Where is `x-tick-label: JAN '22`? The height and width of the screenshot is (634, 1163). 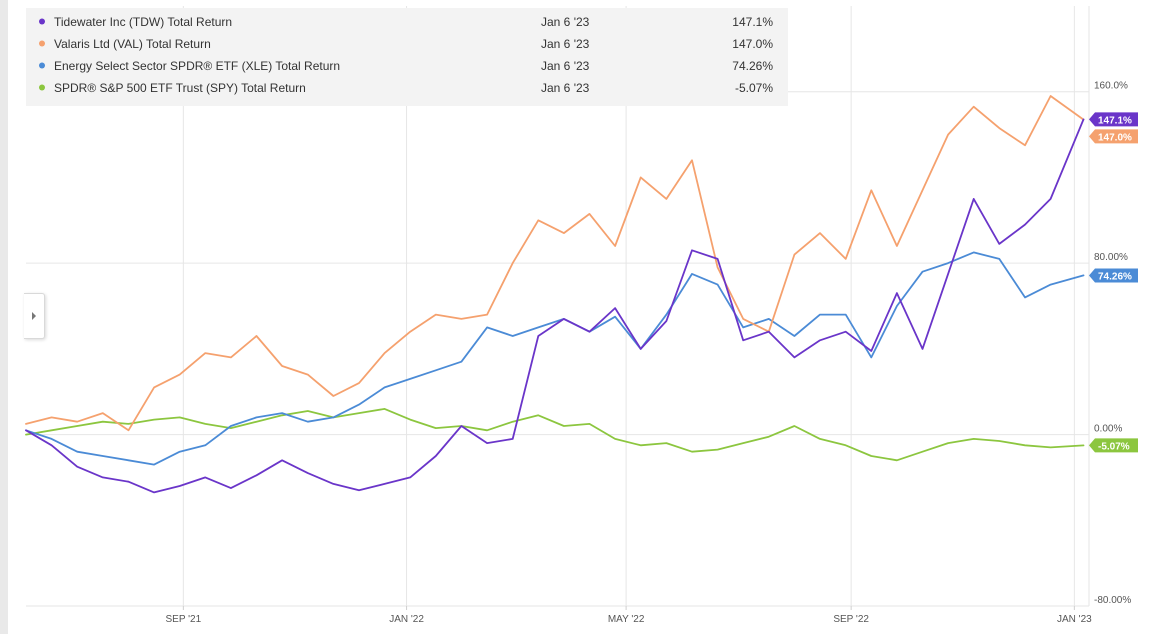 x-tick-label: JAN '22 is located at coordinates (406, 619).